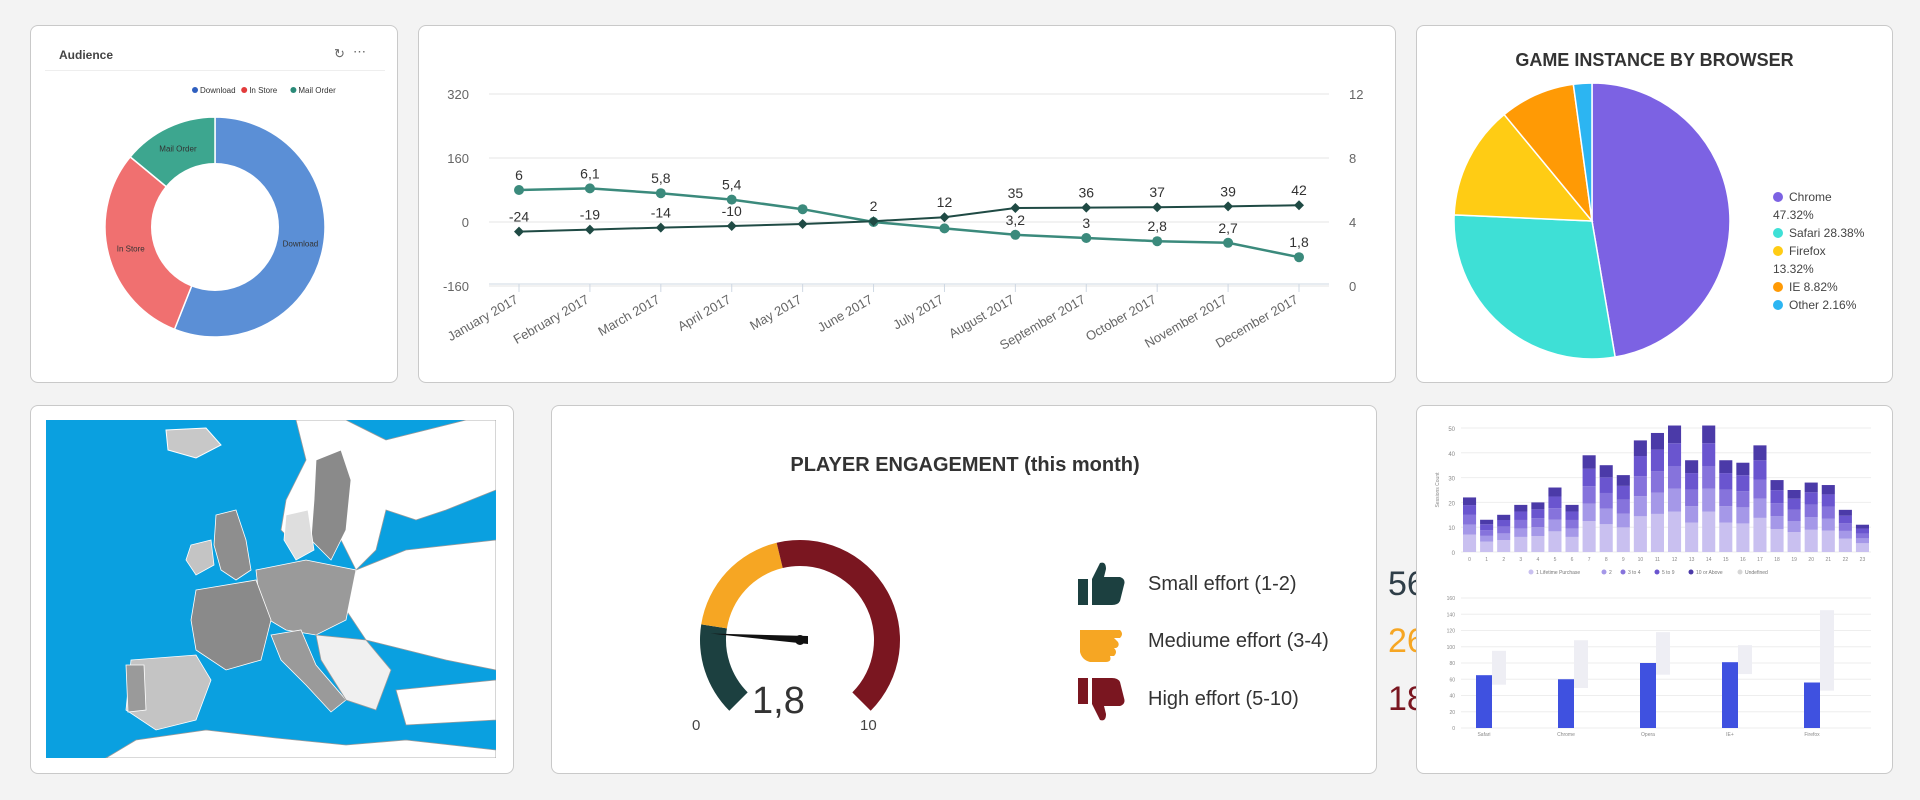  Describe the element at coordinates (1668, 573) in the screenshot. I see `legend-label: 5 to 9` at that location.